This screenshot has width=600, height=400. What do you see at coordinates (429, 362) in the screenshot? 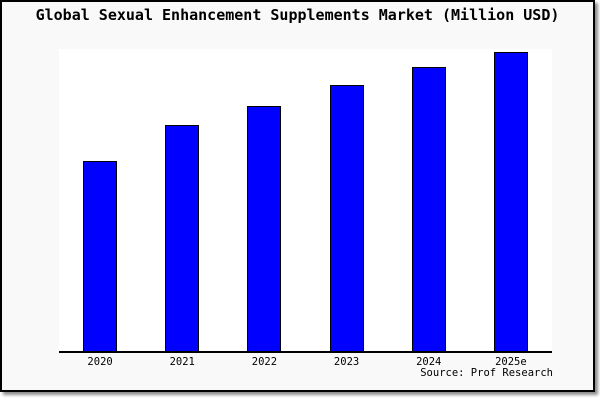
I see `x-tick-label-2024: 2024` at bounding box center [429, 362].